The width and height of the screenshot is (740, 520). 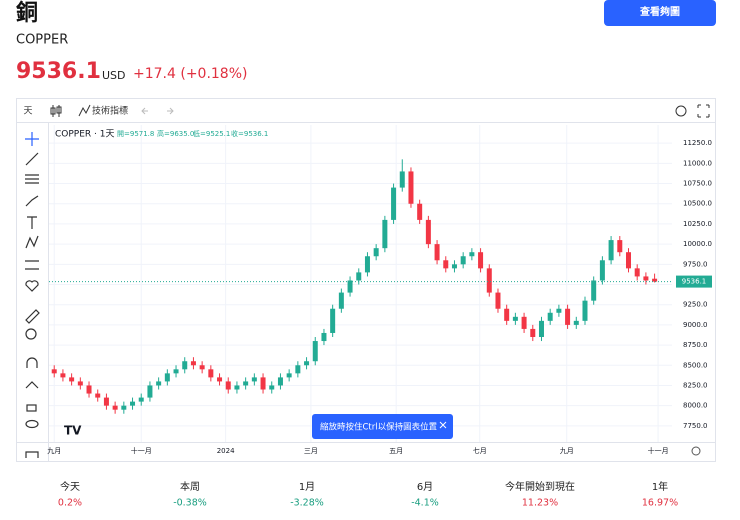 What do you see at coordinates (32, 286) in the screenshot?
I see `favorite-tool` at bounding box center [32, 286].